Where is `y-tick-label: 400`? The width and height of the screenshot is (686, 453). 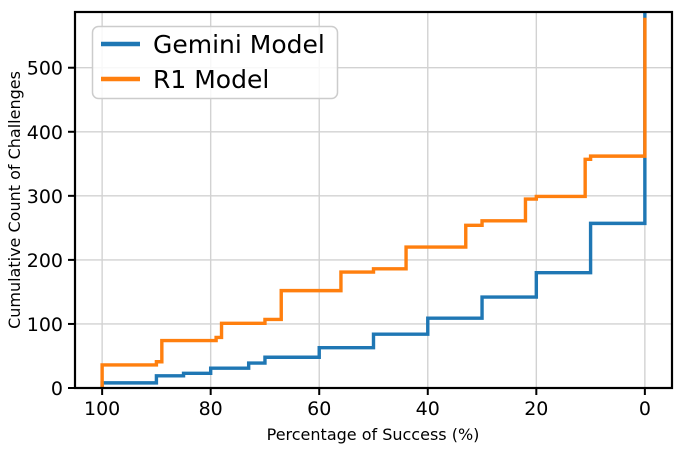 y-tick-label: 400 is located at coordinates (45, 133).